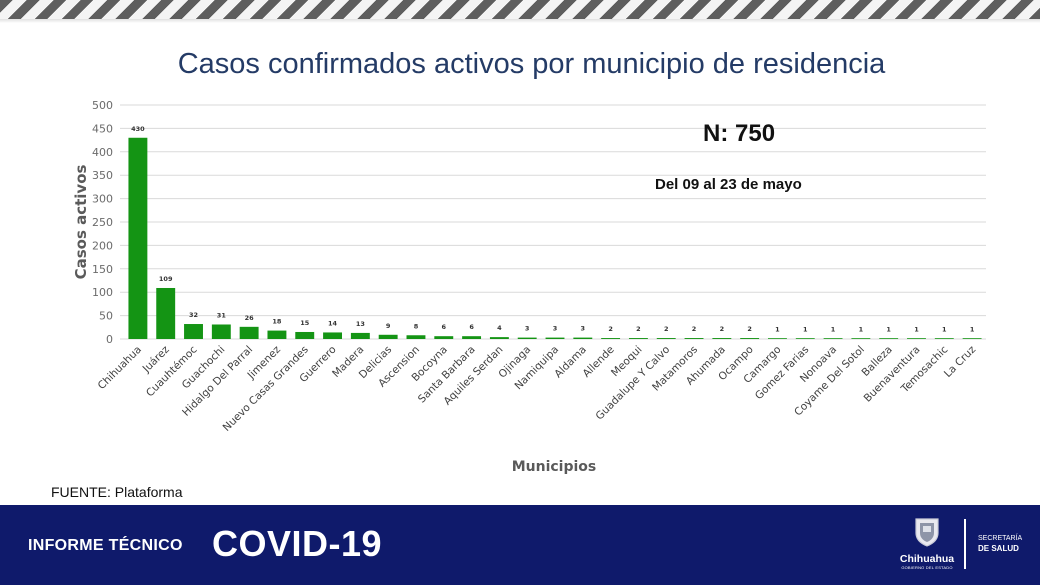  What do you see at coordinates (388, 326) in the screenshot?
I see `data-label: 9` at bounding box center [388, 326].